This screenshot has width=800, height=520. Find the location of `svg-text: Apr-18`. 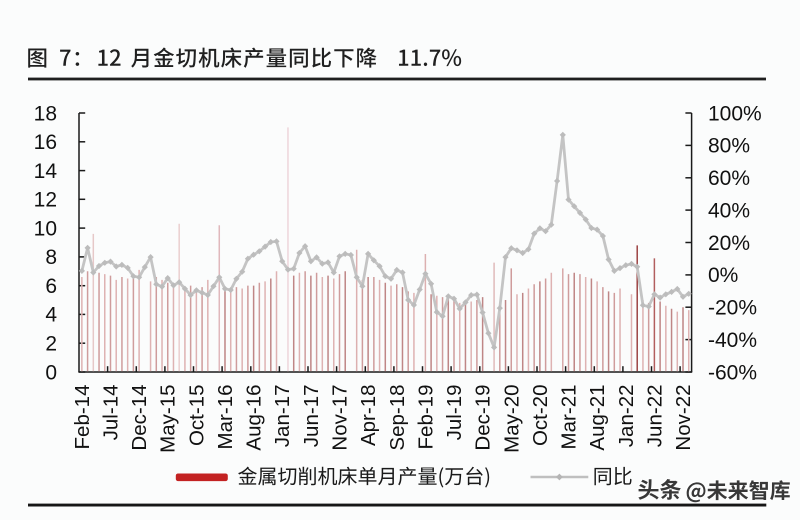

svg-text: Apr-18 is located at coordinates (368, 416).